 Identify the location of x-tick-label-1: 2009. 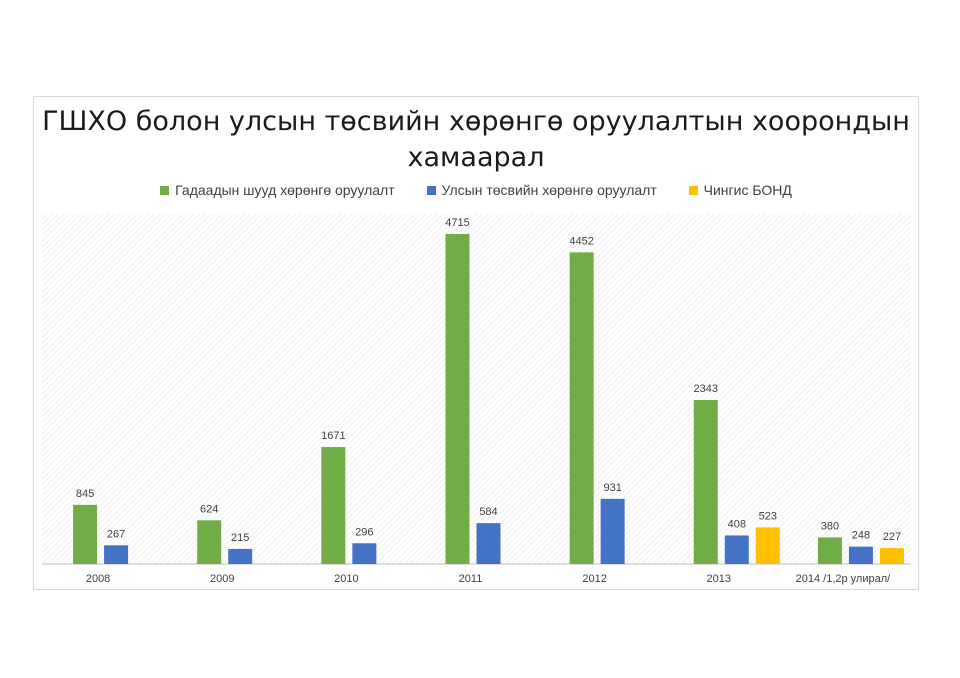
(222, 579).